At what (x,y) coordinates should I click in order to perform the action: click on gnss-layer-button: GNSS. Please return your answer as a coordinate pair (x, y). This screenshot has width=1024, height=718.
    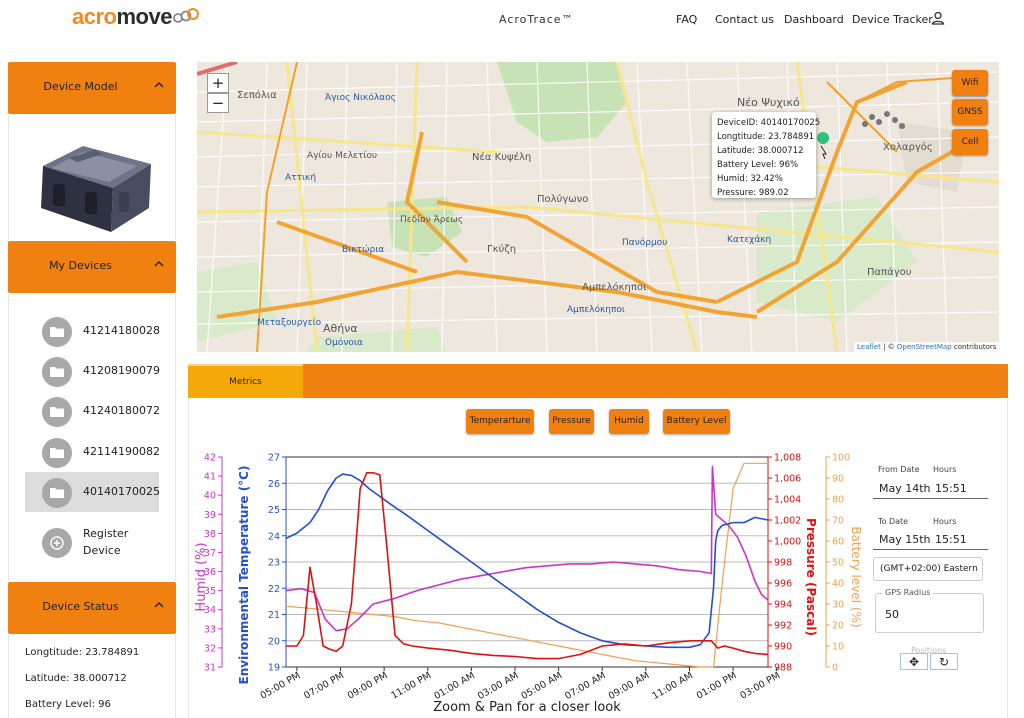
    Looking at the image, I should click on (970, 112).